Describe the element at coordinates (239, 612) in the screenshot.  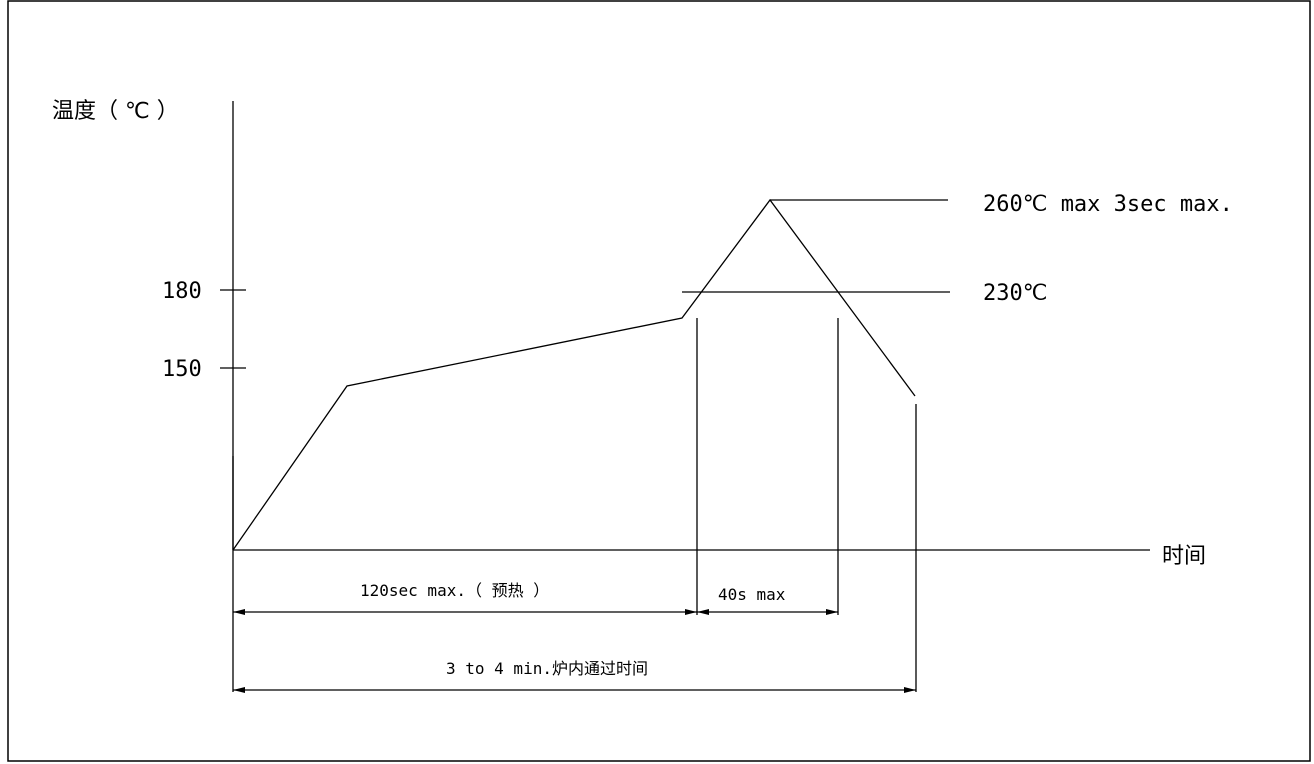
I see `preheat-arrow-left` at that location.